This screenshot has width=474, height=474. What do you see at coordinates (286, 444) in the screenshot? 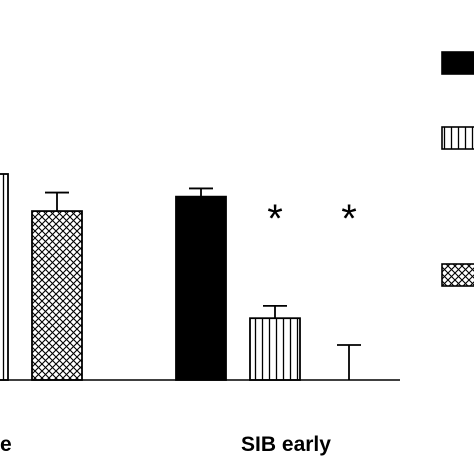
I see `category-label-1: SIB early` at bounding box center [286, 444].